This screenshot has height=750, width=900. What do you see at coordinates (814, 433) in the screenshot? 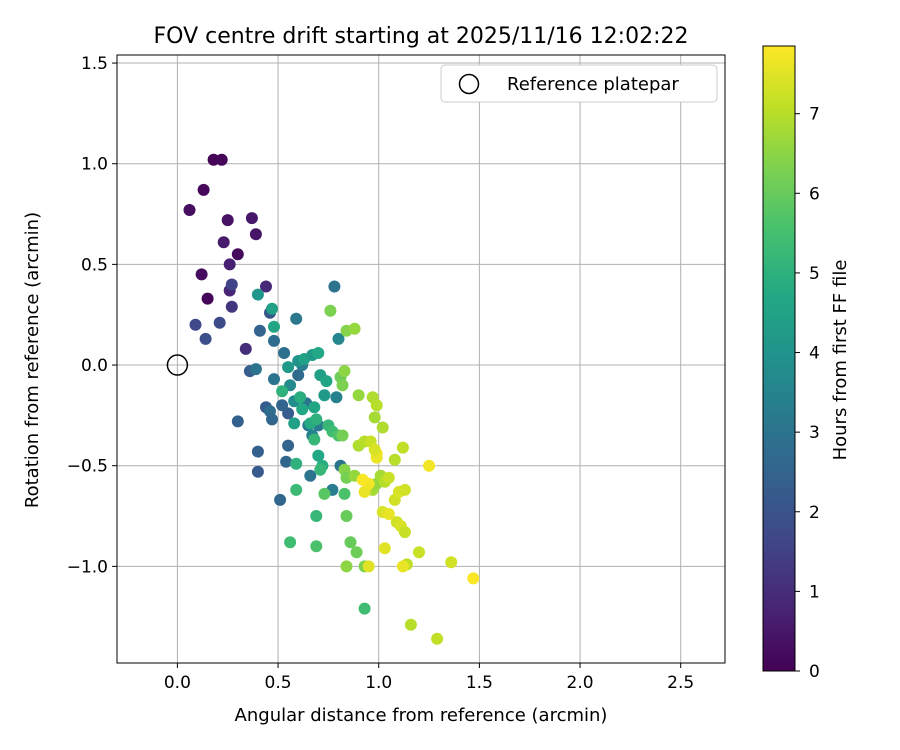
I see `colorbar-tick-label: 3` at bounding box center [814, 433].